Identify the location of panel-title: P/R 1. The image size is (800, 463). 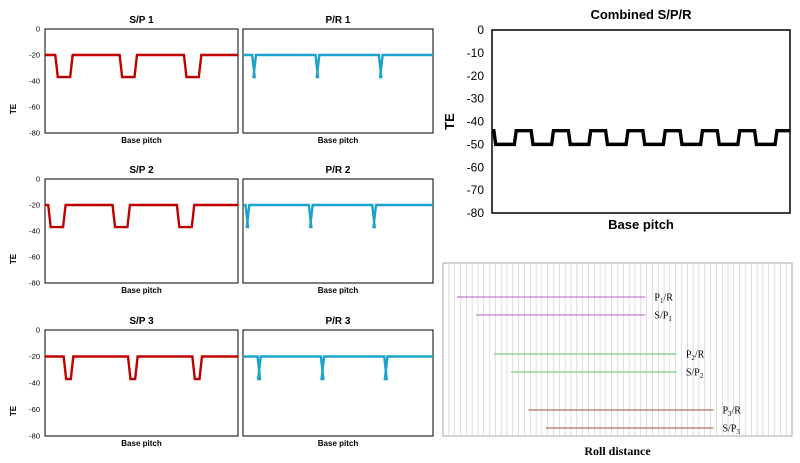
(337, 20).